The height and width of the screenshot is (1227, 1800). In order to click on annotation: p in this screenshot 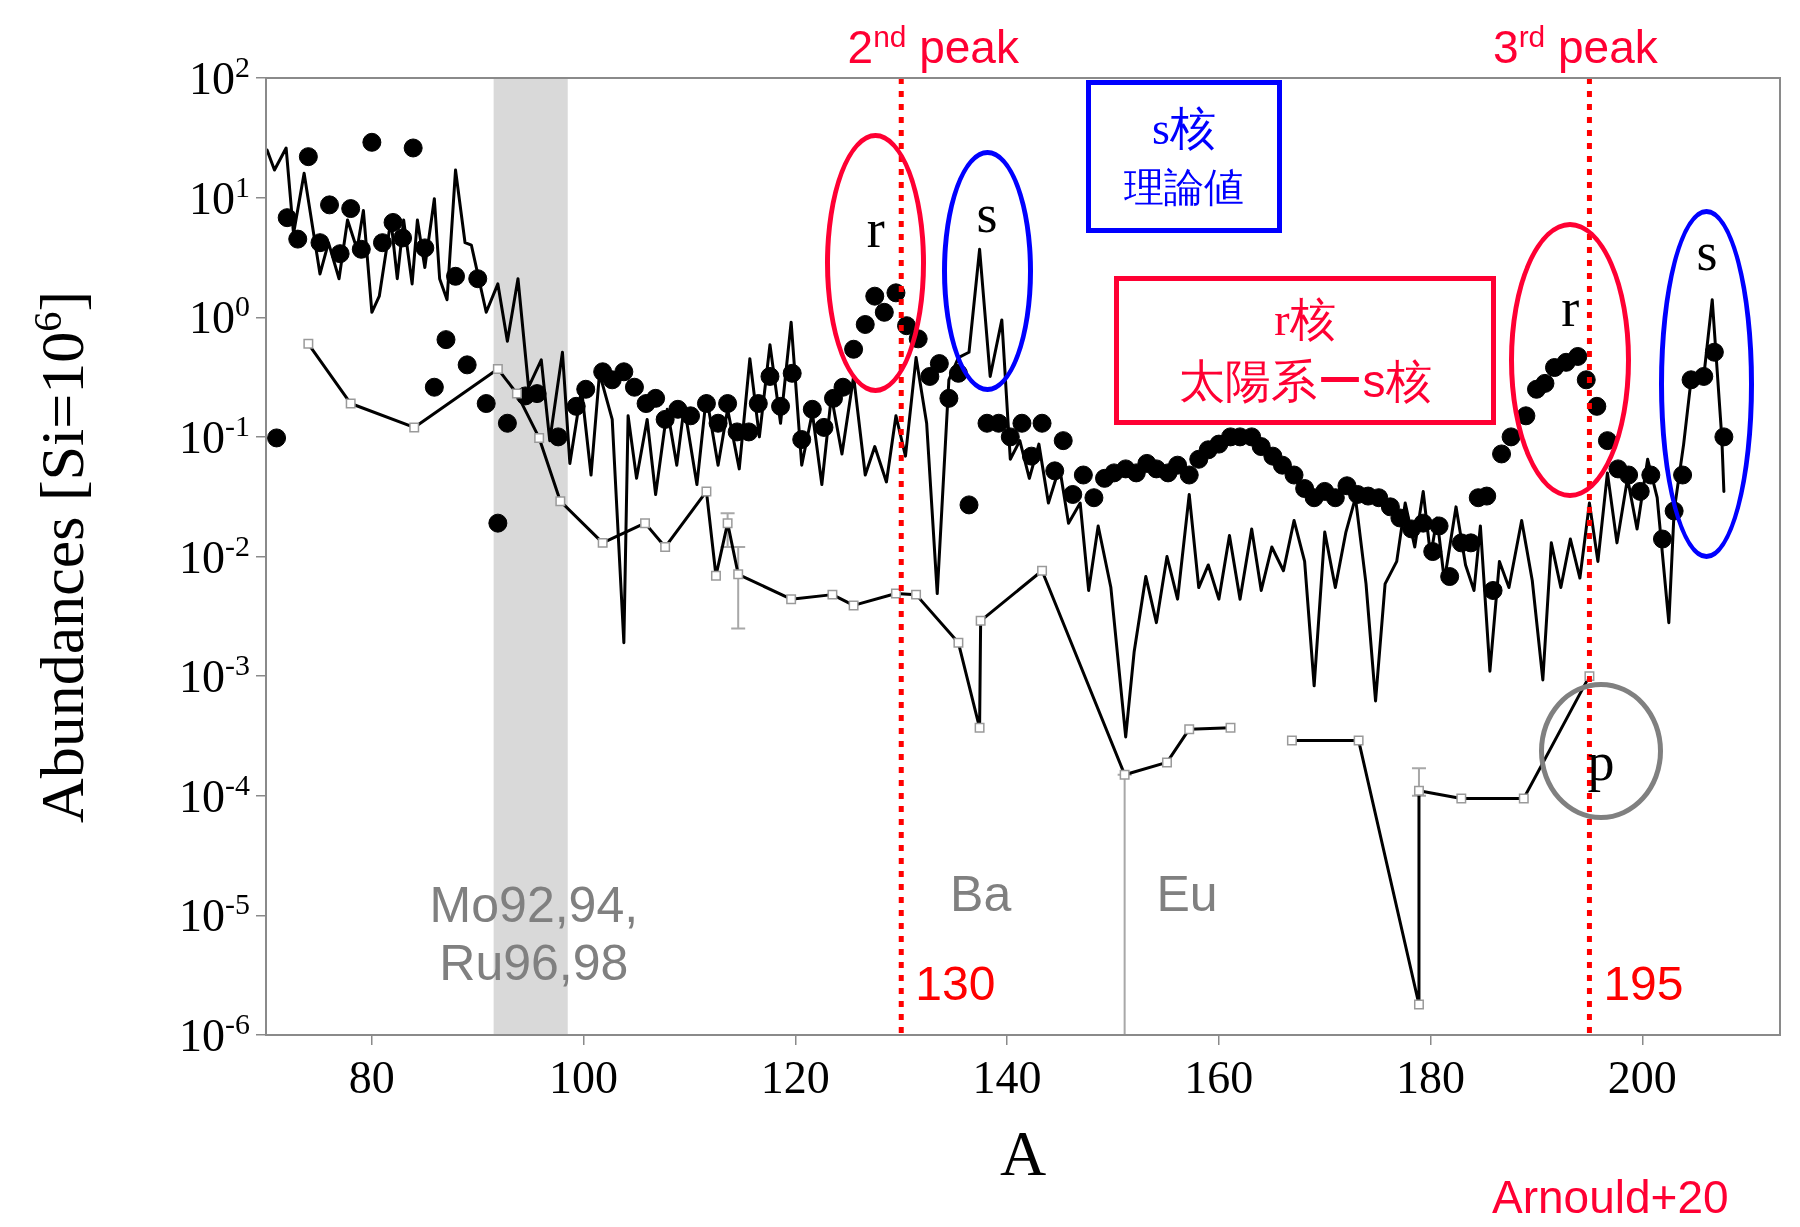, I will do `click(1601, 762)`.